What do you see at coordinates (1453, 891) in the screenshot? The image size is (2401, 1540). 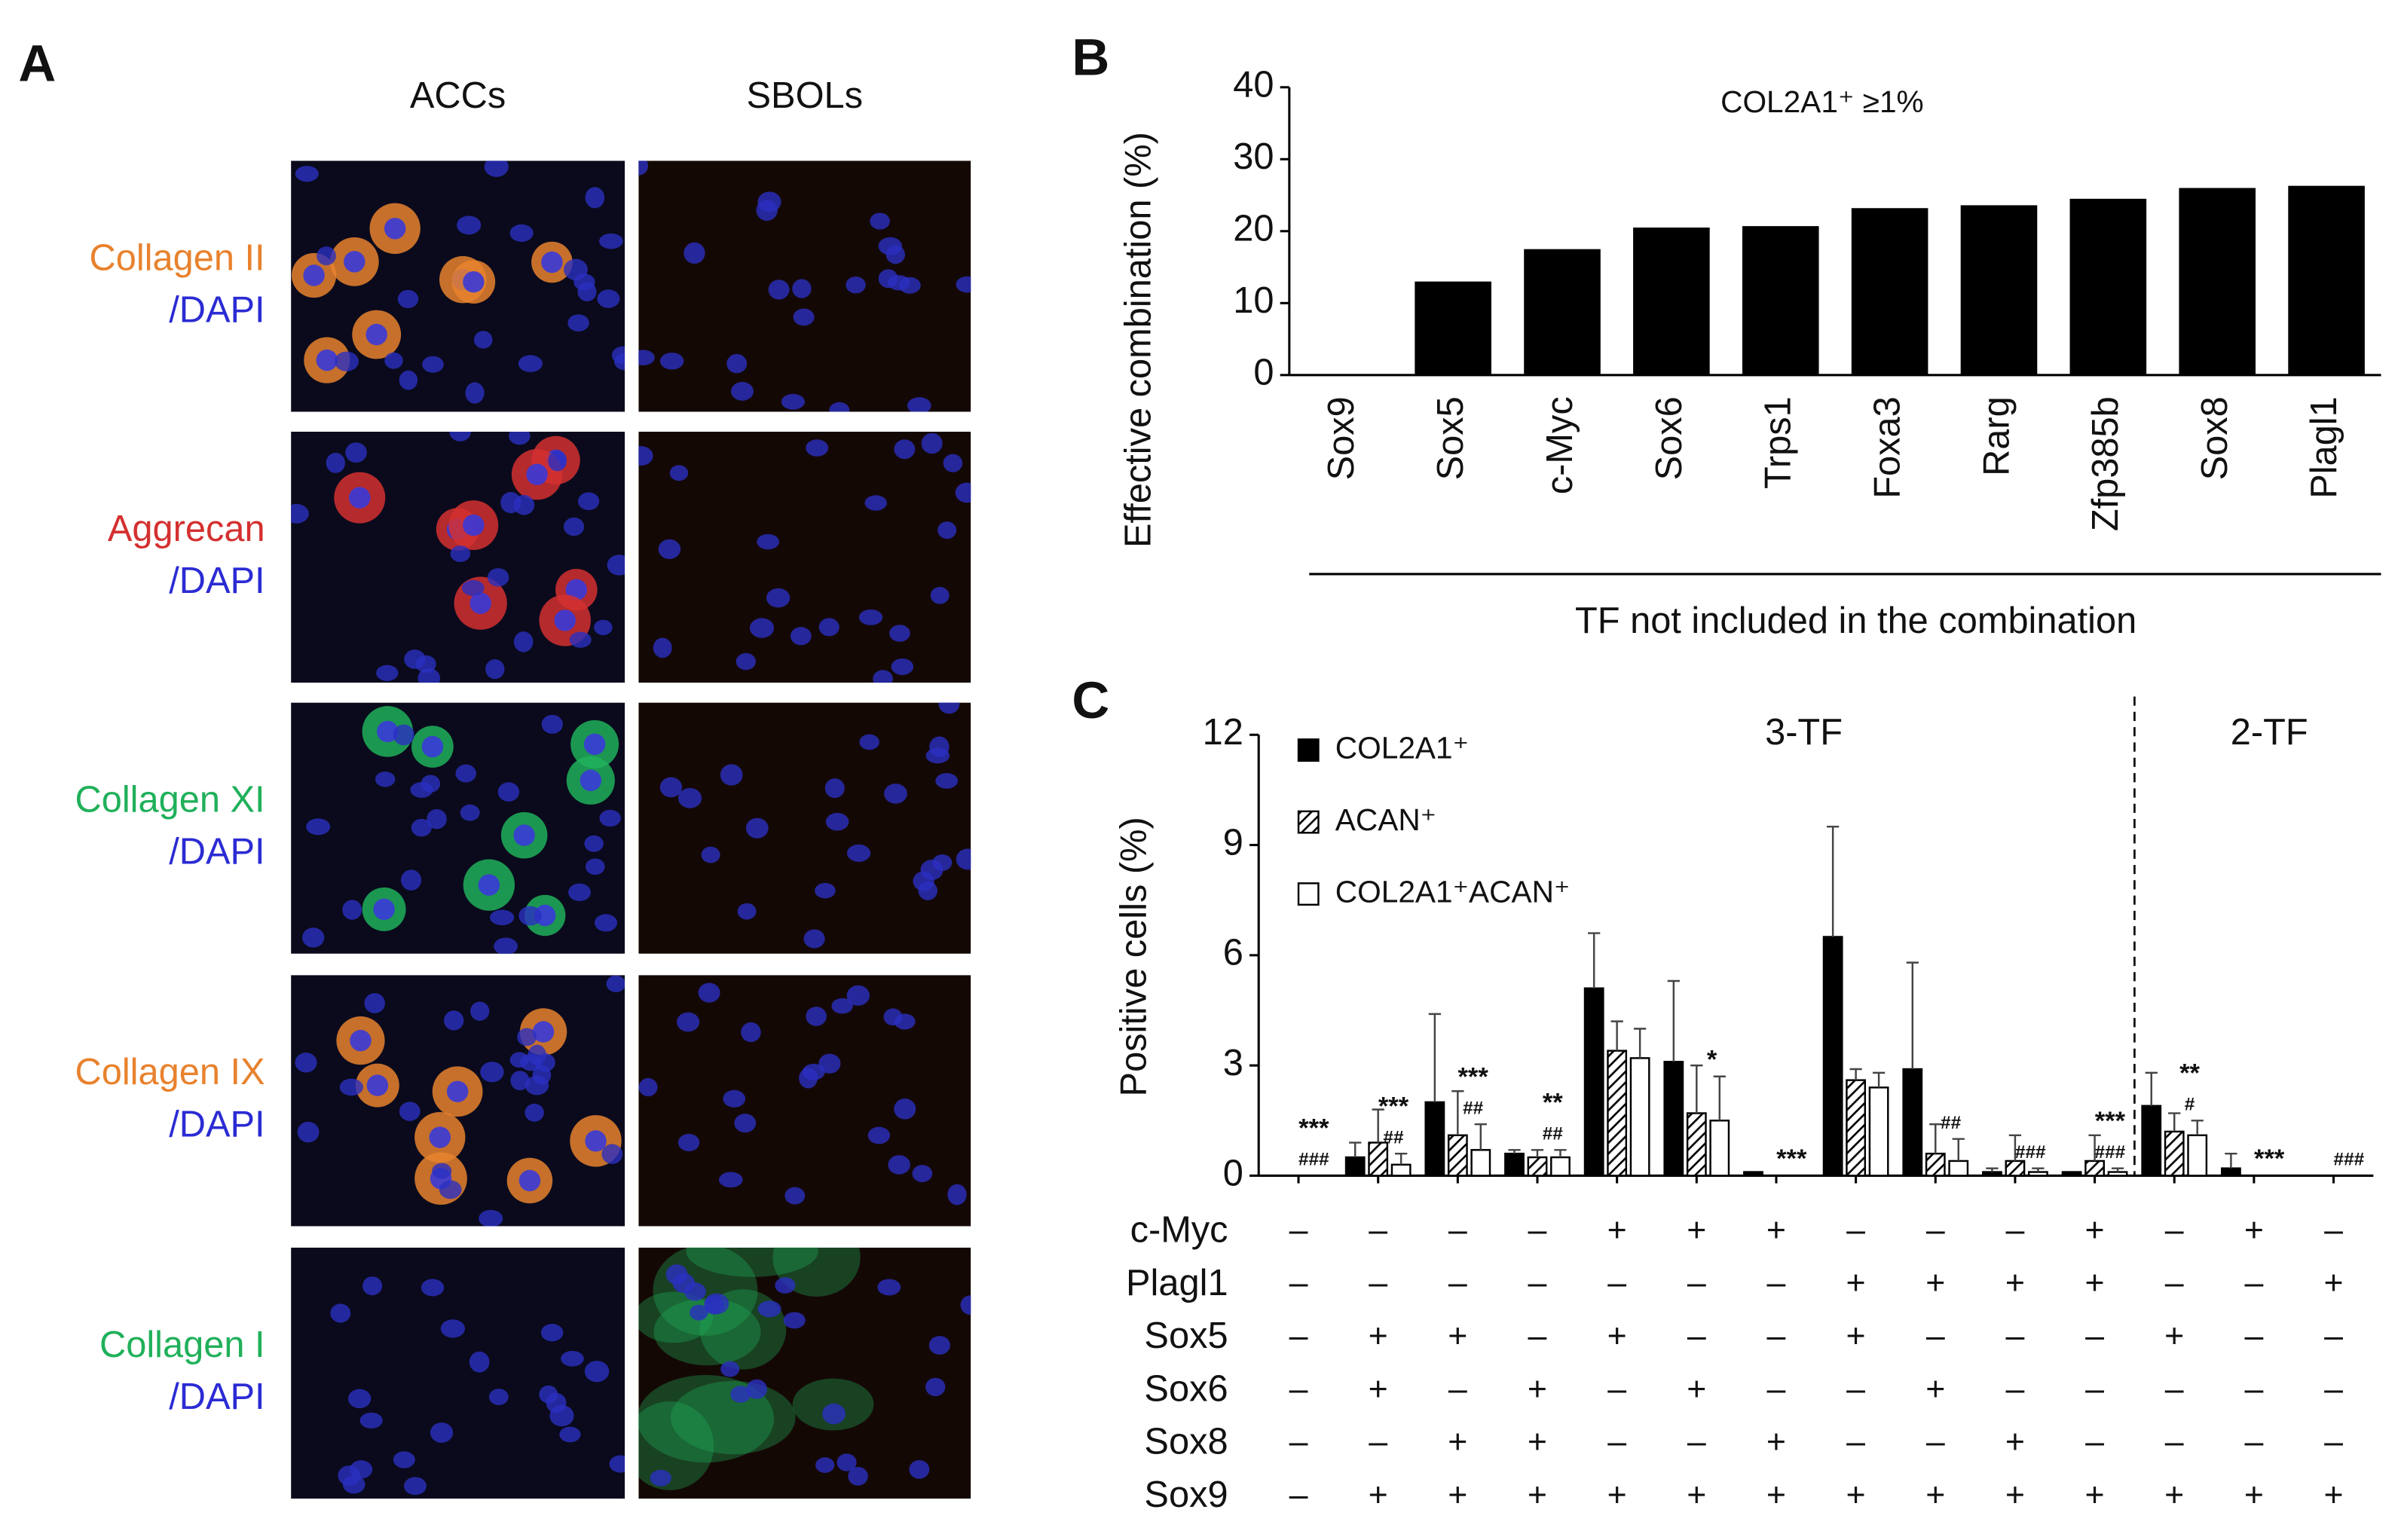 I see `legend-label: COL2A1⁺ACAN⁺` at bounding box center [1453, 891].